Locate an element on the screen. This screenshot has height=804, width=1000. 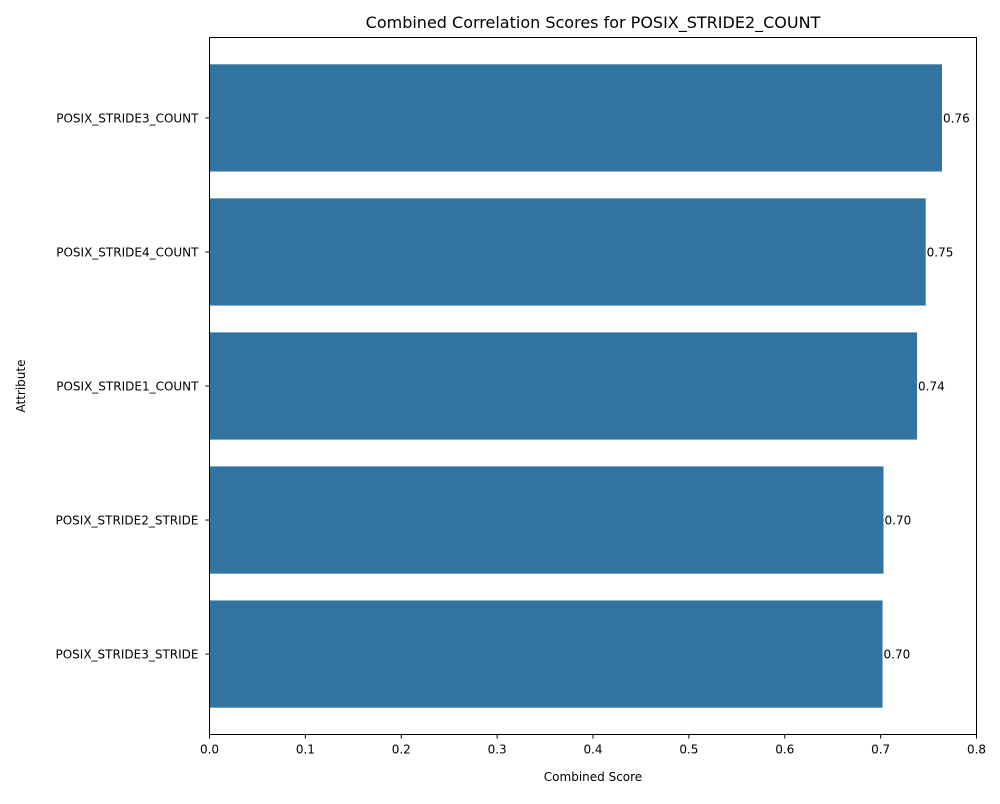
x-axis: 0.0 0.1 0.2 0.3 0.4 0.5 0.6 0.7 0.8 is located at coordinates (593, 745).